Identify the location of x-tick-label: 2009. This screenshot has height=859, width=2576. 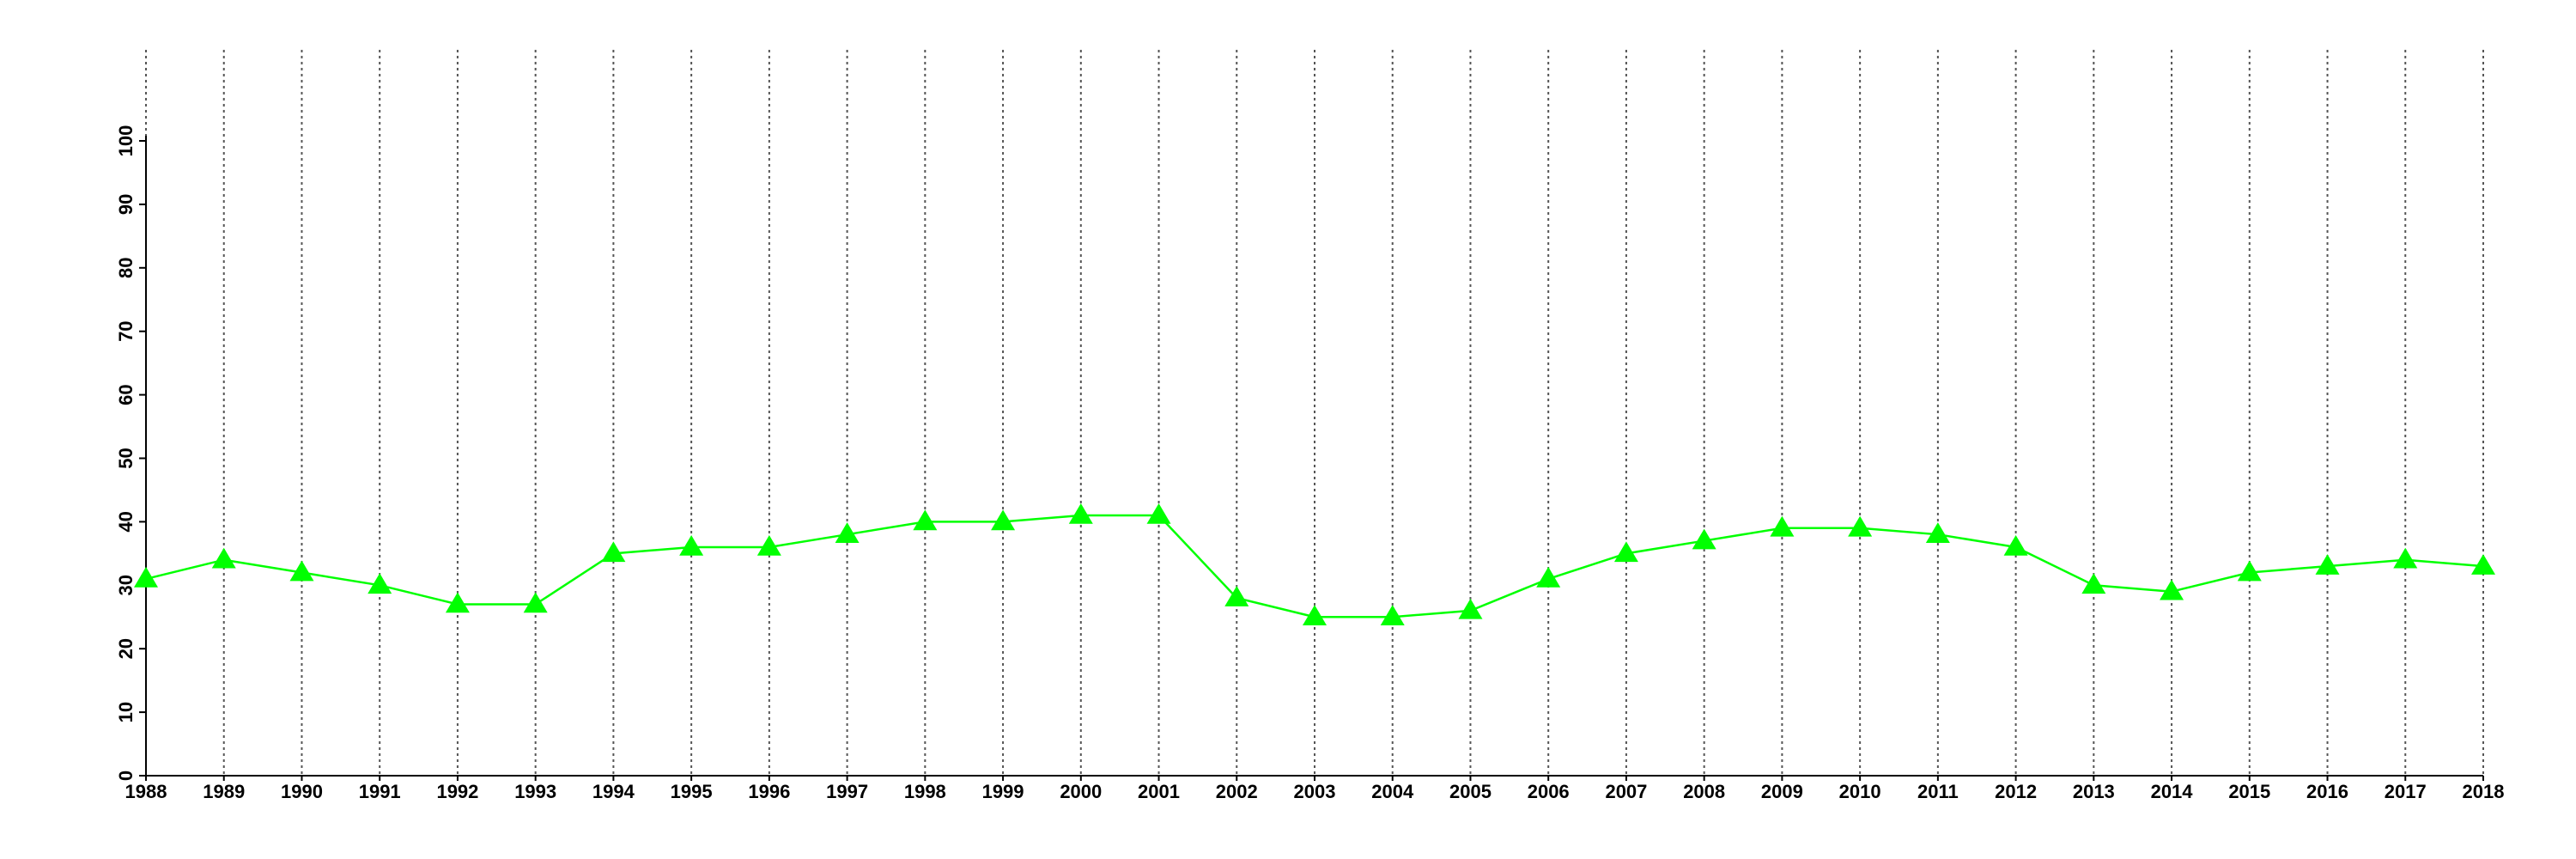
(1782, 791).